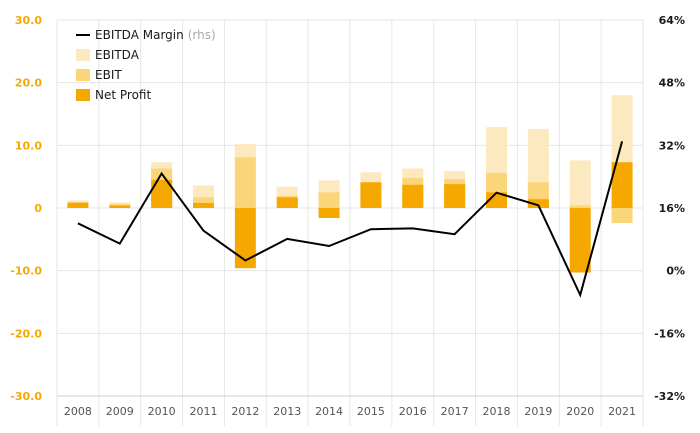 This screenshot has width=700, height=433. What do you see at coordinates (28, 83) in the screenshot?
I see `y-left-tick-label: 20.0` at bounding box center [28, 83].